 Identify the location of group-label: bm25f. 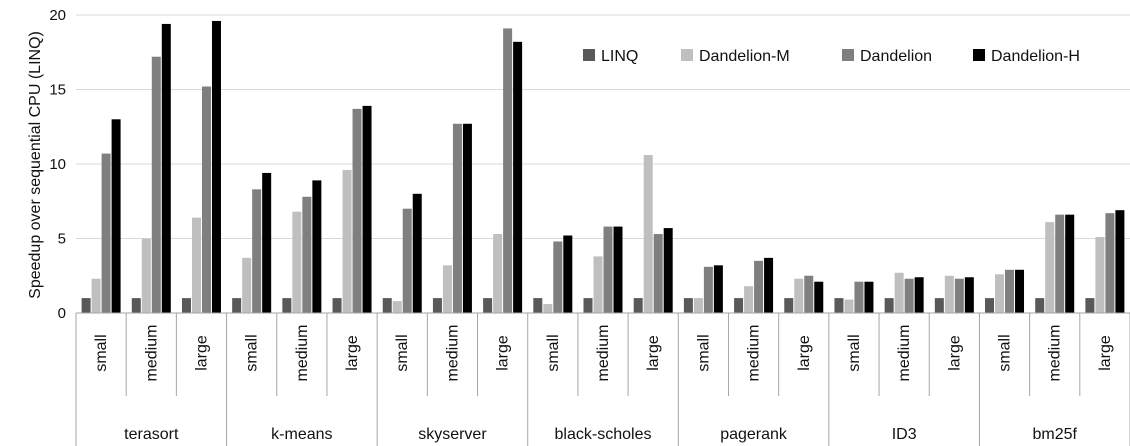
(1054, 434).